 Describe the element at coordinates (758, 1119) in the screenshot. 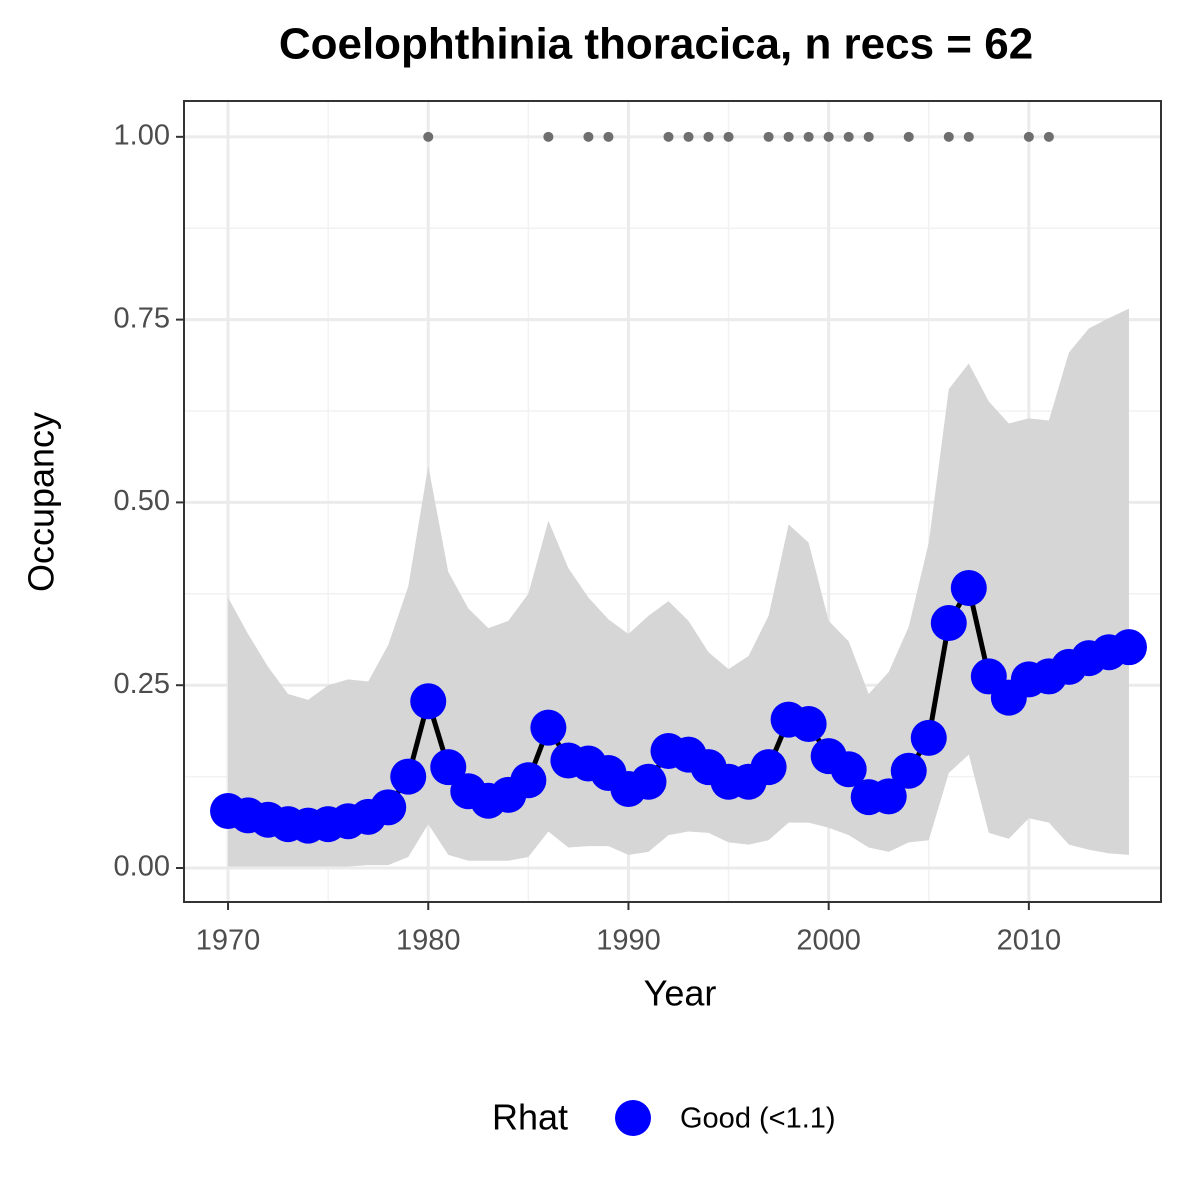

I see `legend-label: Good (<1.1)` at that location.